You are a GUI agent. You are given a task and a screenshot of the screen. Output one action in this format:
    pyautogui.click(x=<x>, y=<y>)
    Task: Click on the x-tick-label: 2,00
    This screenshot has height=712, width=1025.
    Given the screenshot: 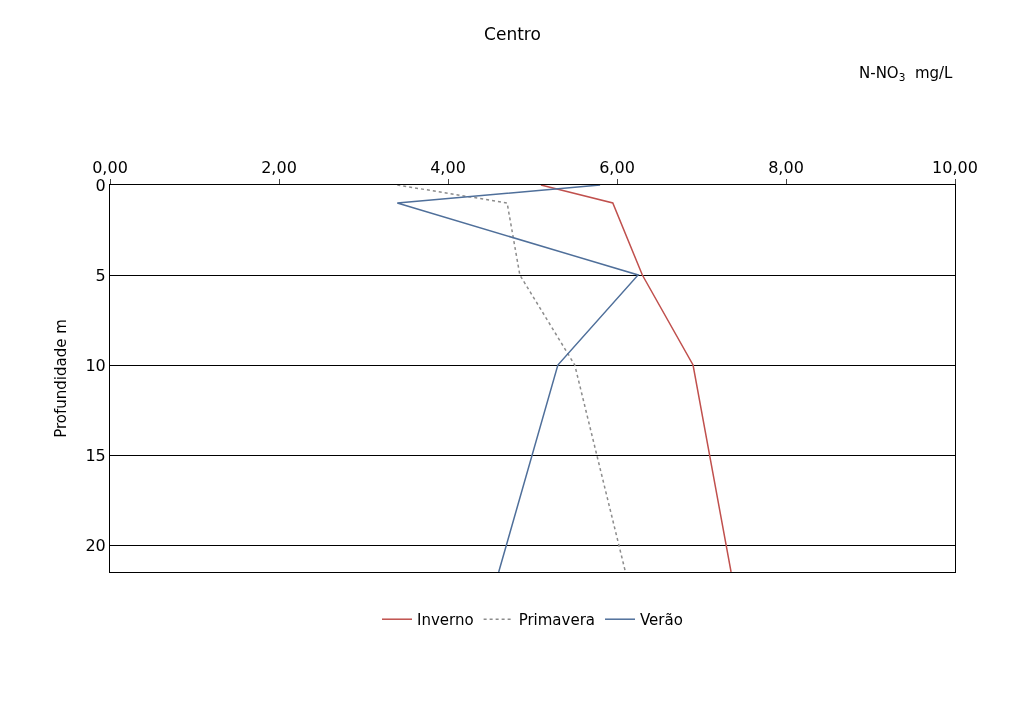 What is the action you would take?
    pyautogui.click(x=279, y=167)
    